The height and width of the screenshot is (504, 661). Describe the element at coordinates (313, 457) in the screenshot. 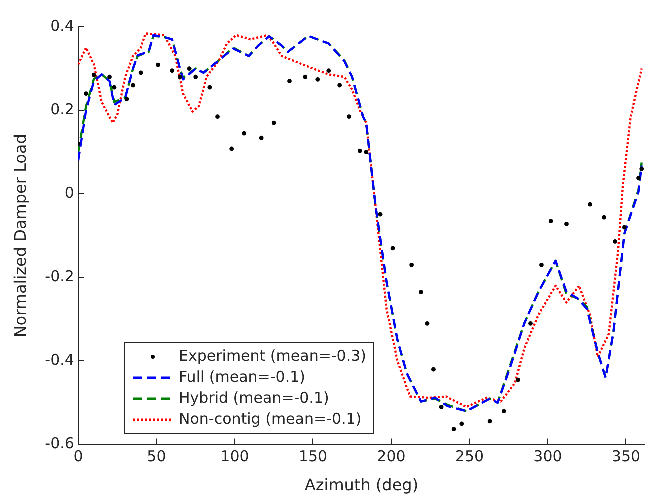

I see `x-tick-label: 150` at that location.